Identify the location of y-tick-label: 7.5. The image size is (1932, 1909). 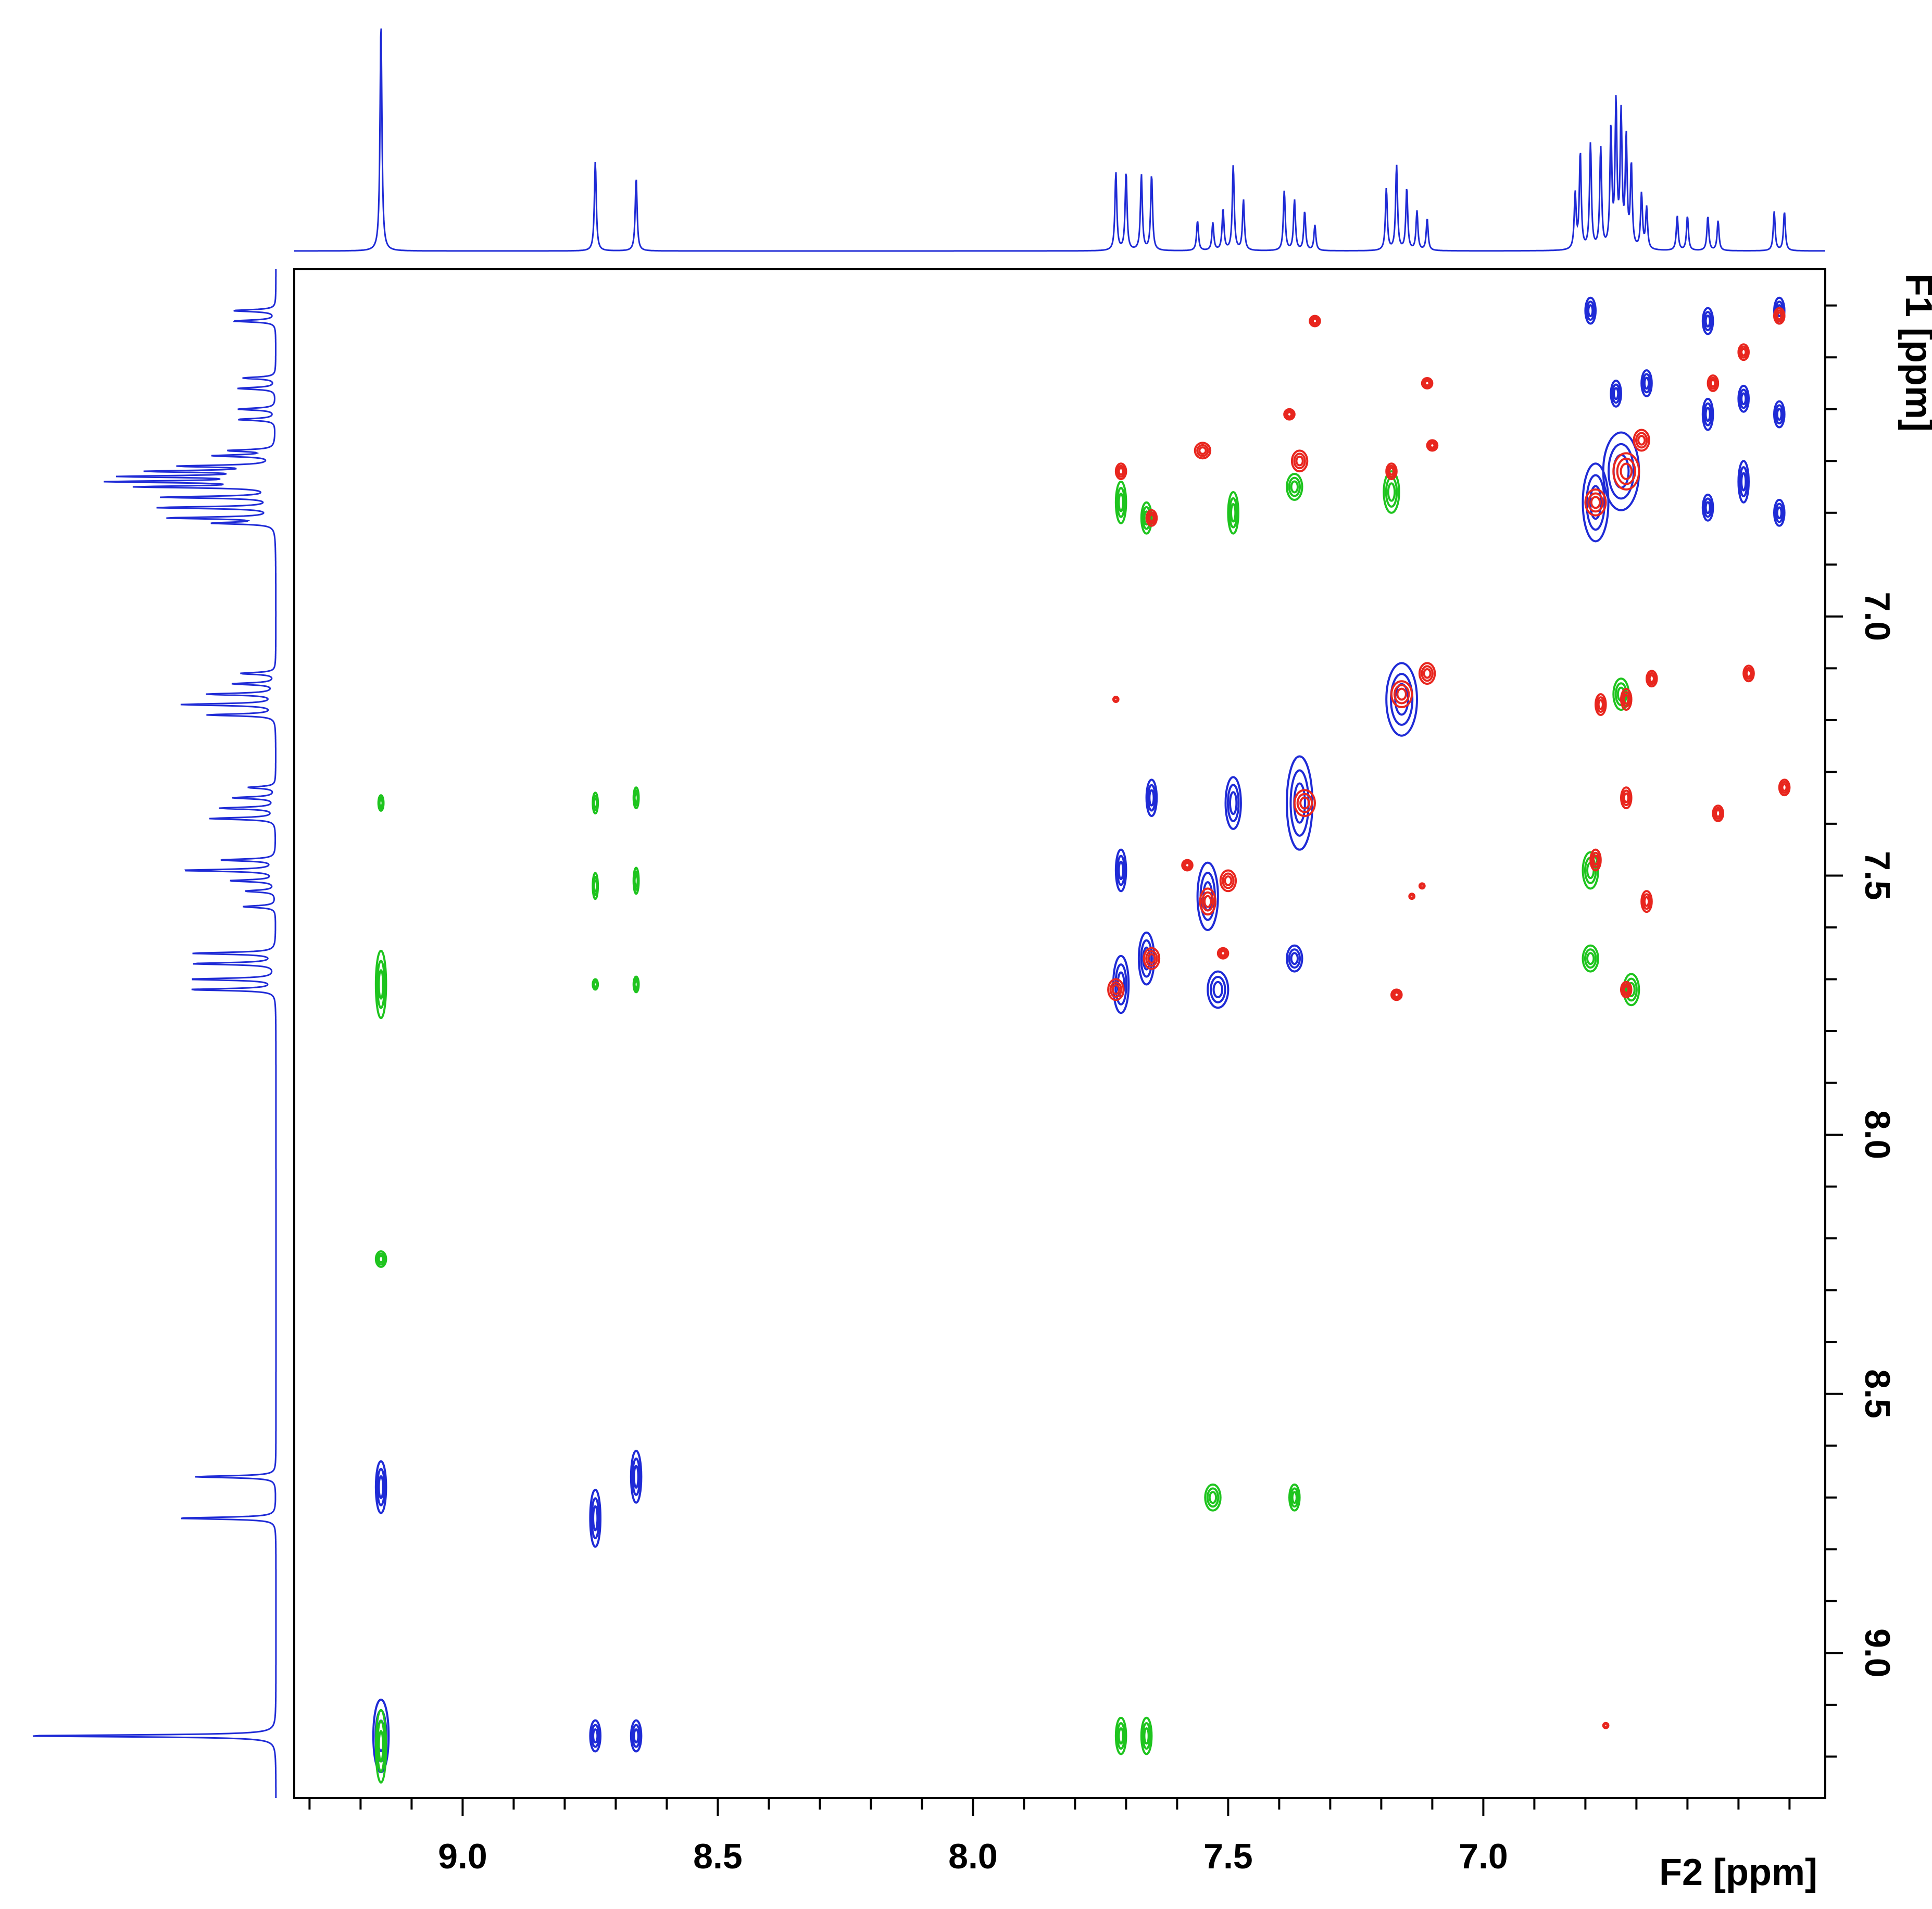
(1878, 875).